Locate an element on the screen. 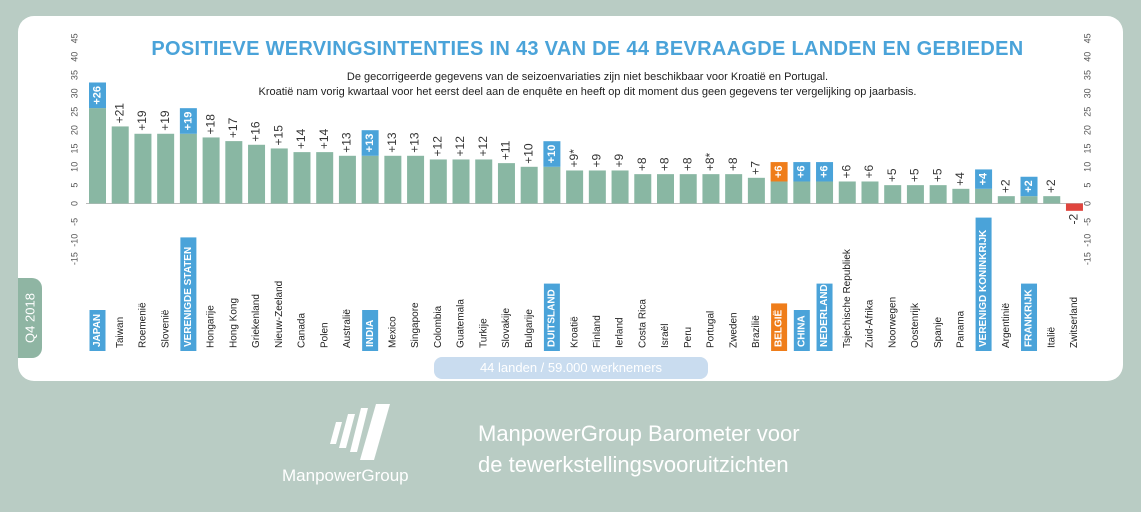 The width and height of the screenshot is (1141, 512). value-label: +10 is located at coordinates (552, 154).